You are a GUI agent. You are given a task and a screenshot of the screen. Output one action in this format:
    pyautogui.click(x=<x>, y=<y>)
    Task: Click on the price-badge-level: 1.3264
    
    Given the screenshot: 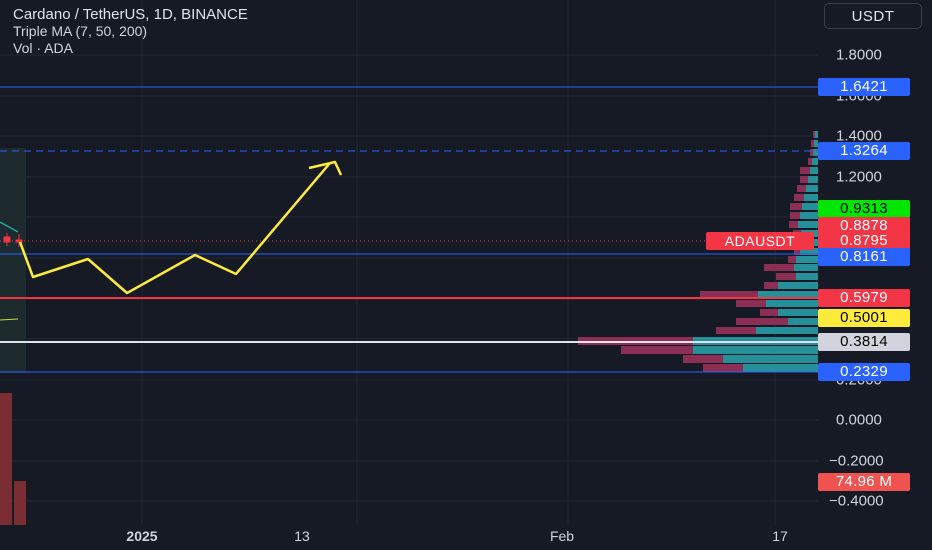 What is the action you would take?
    pyautogui.click(x=864, y=151)
    